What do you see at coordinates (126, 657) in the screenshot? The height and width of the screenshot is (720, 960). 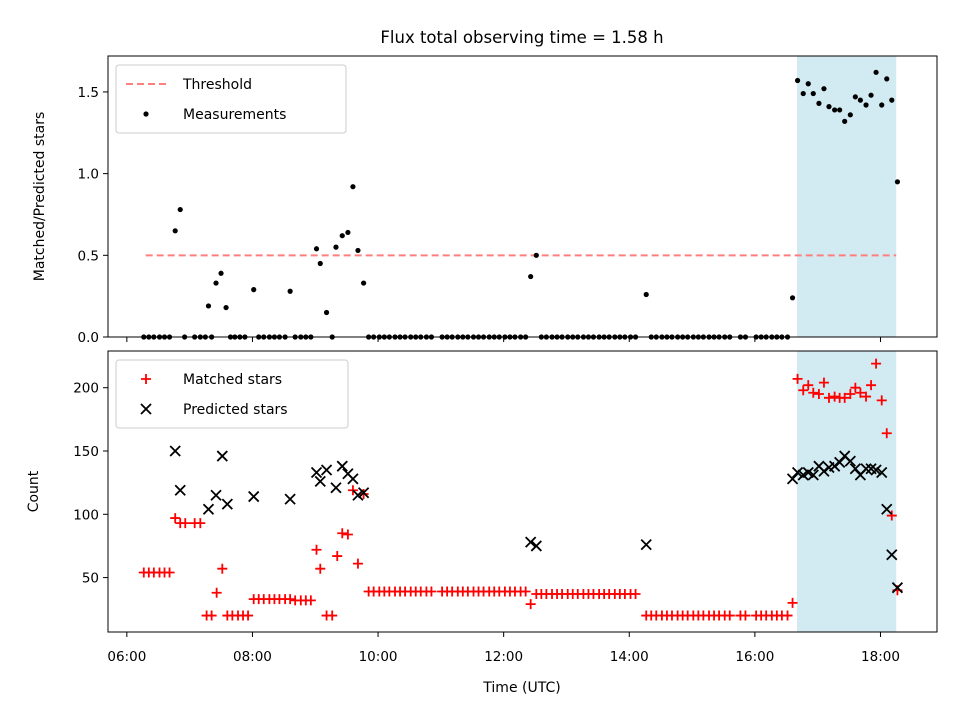 I see `x-tick-label: 06:00` at bounding box center [126, 657].